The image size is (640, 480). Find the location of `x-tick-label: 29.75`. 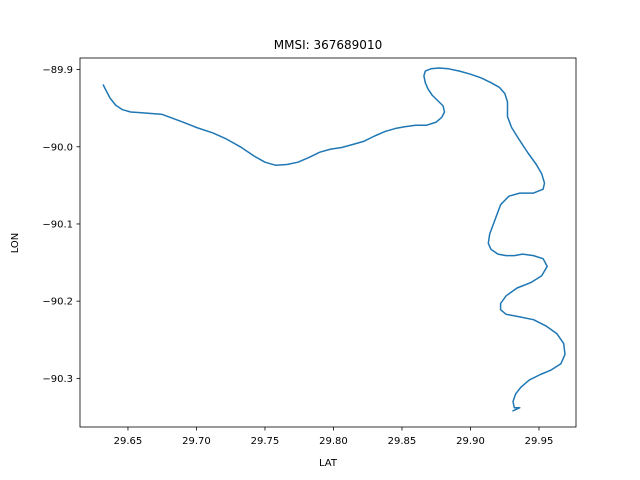

x-tick-label: 29.75 is located at coordinates (265, 441).